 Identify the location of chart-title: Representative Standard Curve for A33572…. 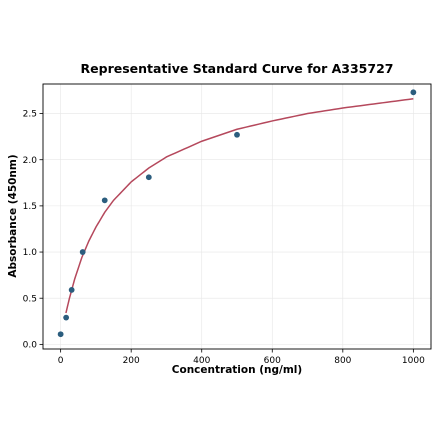
(237, 68).